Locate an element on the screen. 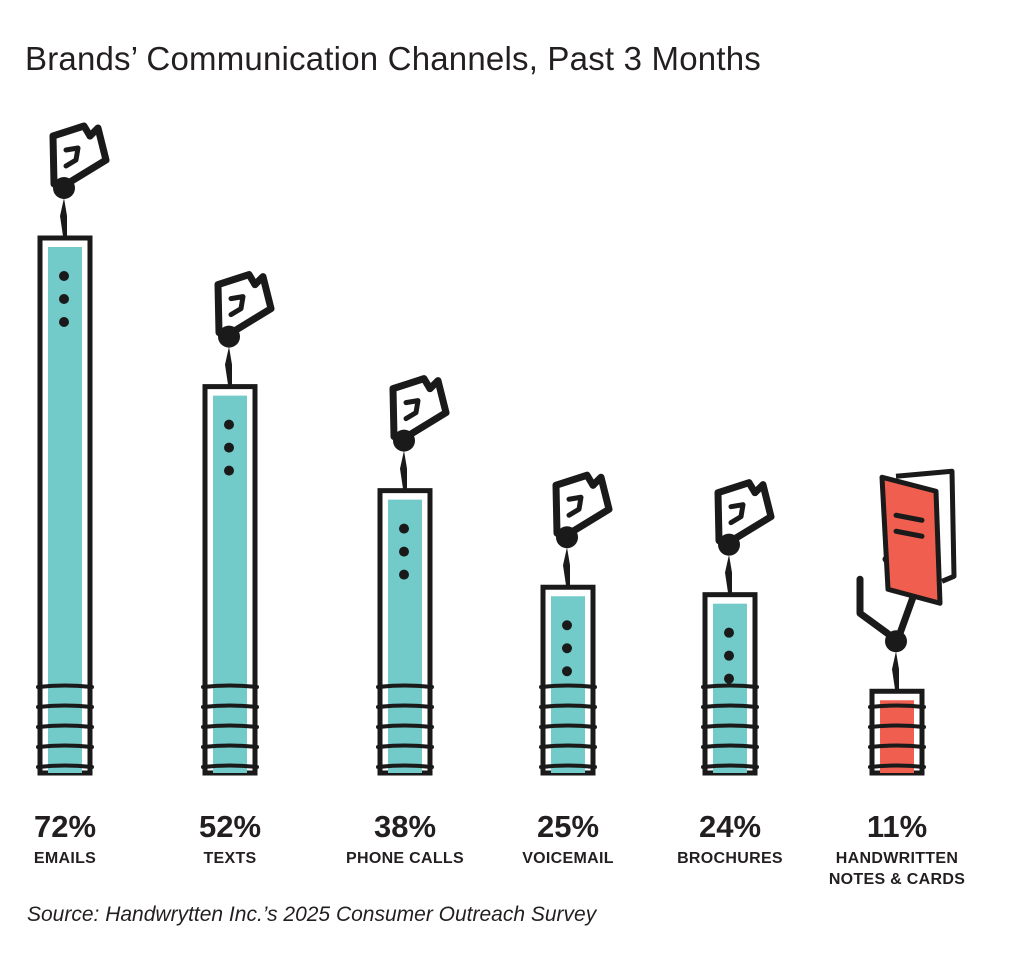 This screenshot has height=963, width=1029. category-label: EMAILS is located at coordinates (65, 858).